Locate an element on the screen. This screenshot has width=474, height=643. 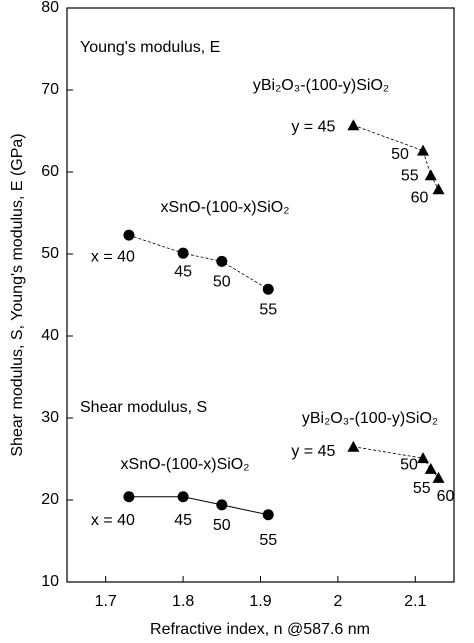
x-tick-label: 1.7 is located at coordinates (106, 601).